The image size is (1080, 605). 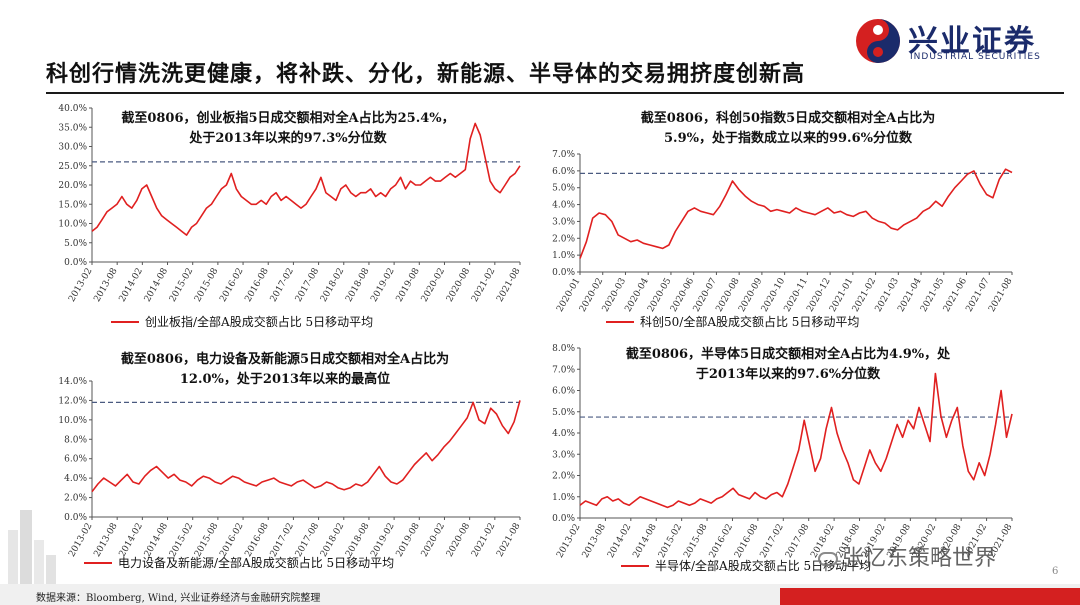 I want to click on city-skyline-decoration, so click(x=30, y=542).